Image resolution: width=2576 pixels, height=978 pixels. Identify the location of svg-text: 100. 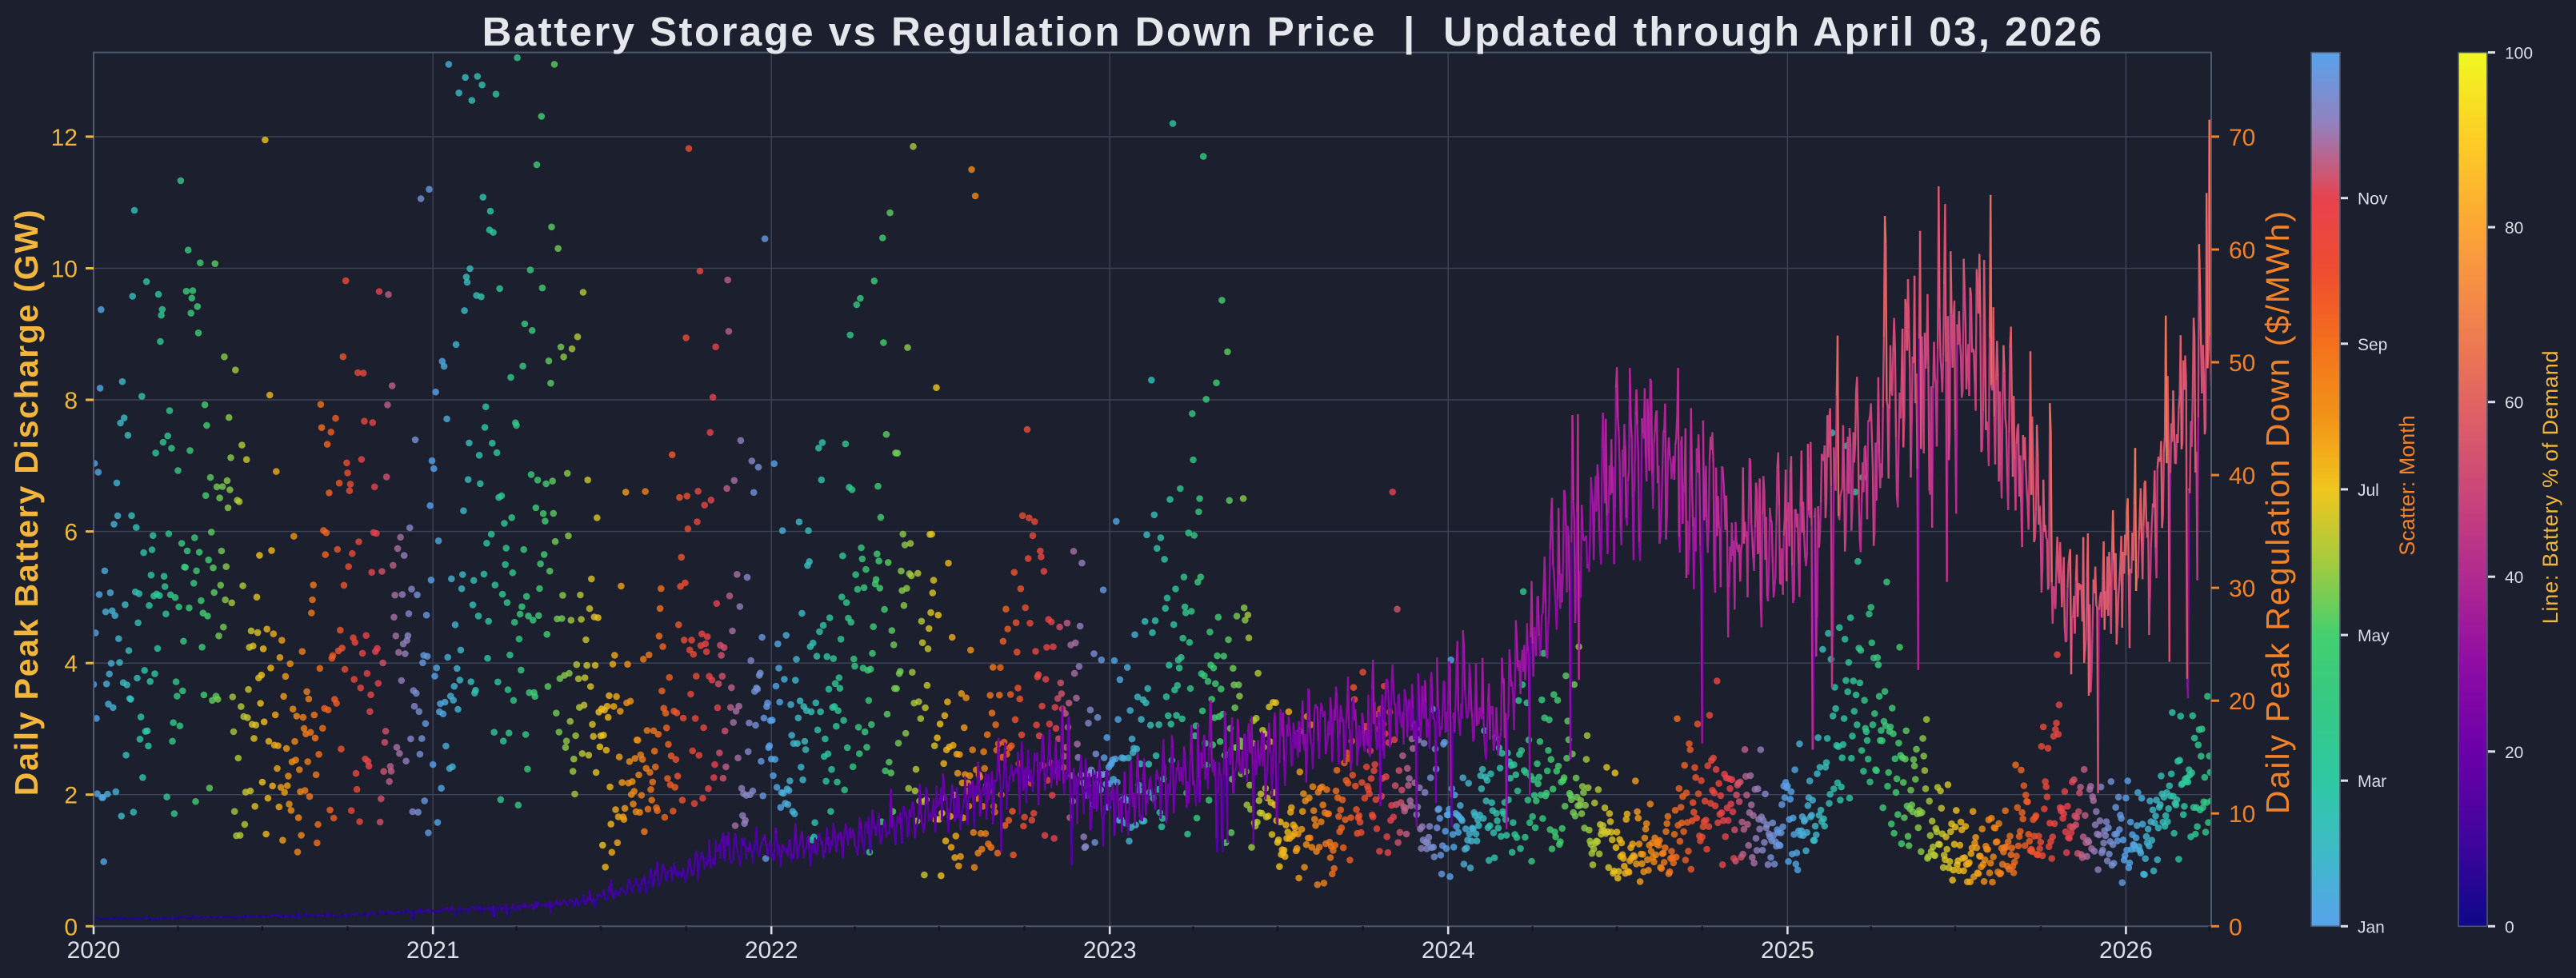
(2519, 54).